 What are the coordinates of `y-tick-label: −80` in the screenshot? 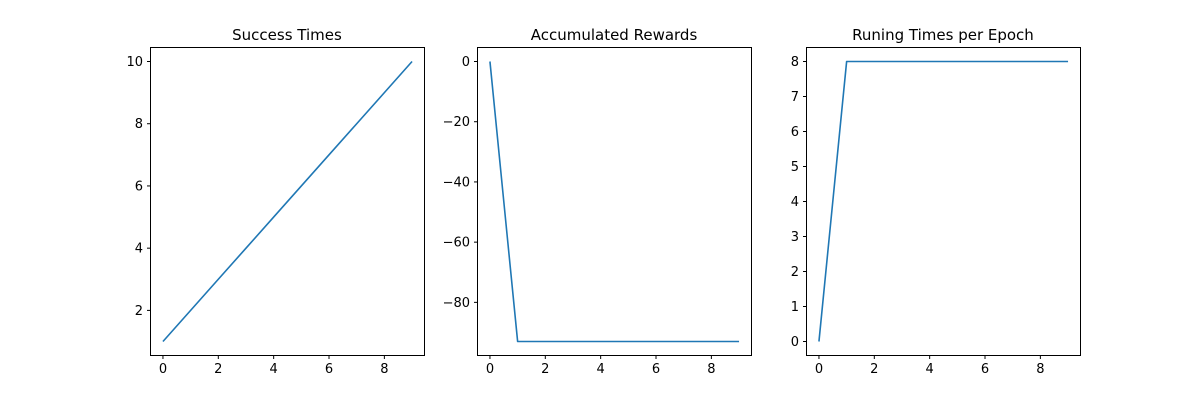 It's located at (456, 303).